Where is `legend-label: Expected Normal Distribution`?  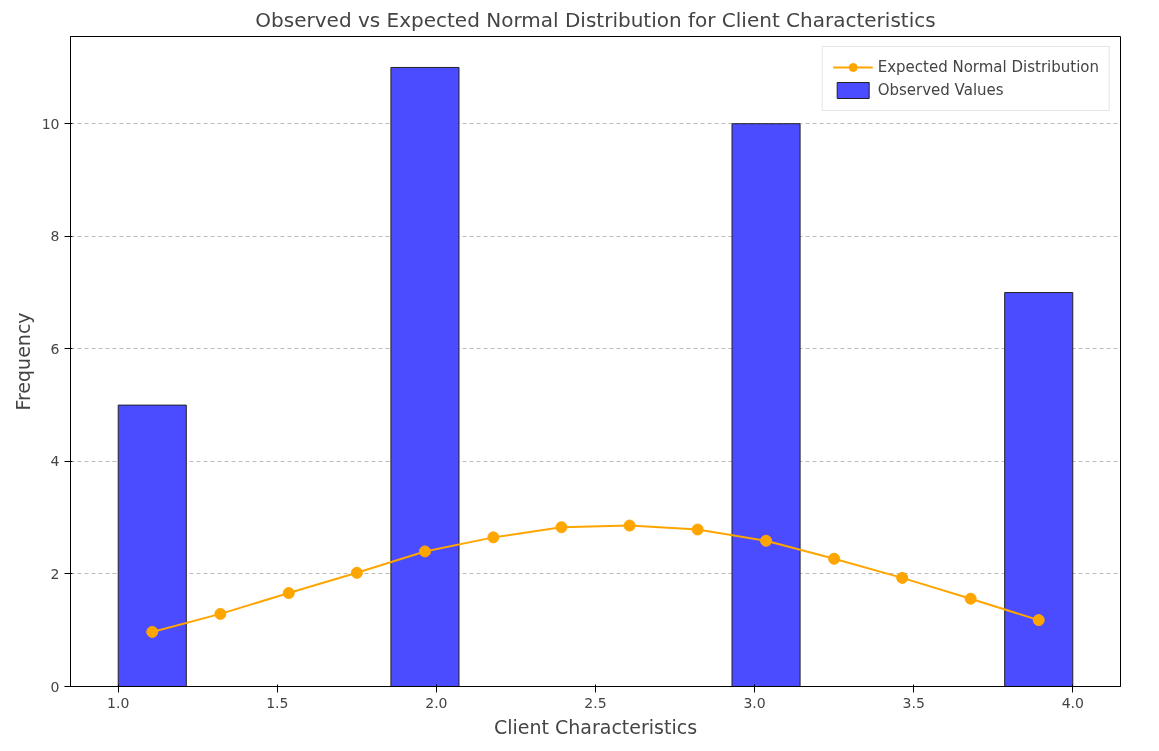
legend-label: Expected Normal Distribution is located at coordinates (988, 67).